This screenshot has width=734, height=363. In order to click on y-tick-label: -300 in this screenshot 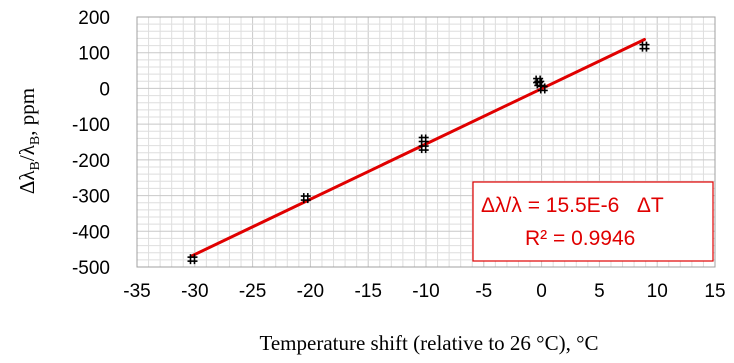, I will do `click(91, 197)`.